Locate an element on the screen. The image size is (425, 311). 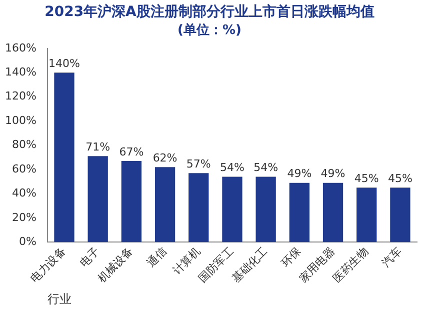
y-tick-label: 40% is located at coordinates (24, 193).